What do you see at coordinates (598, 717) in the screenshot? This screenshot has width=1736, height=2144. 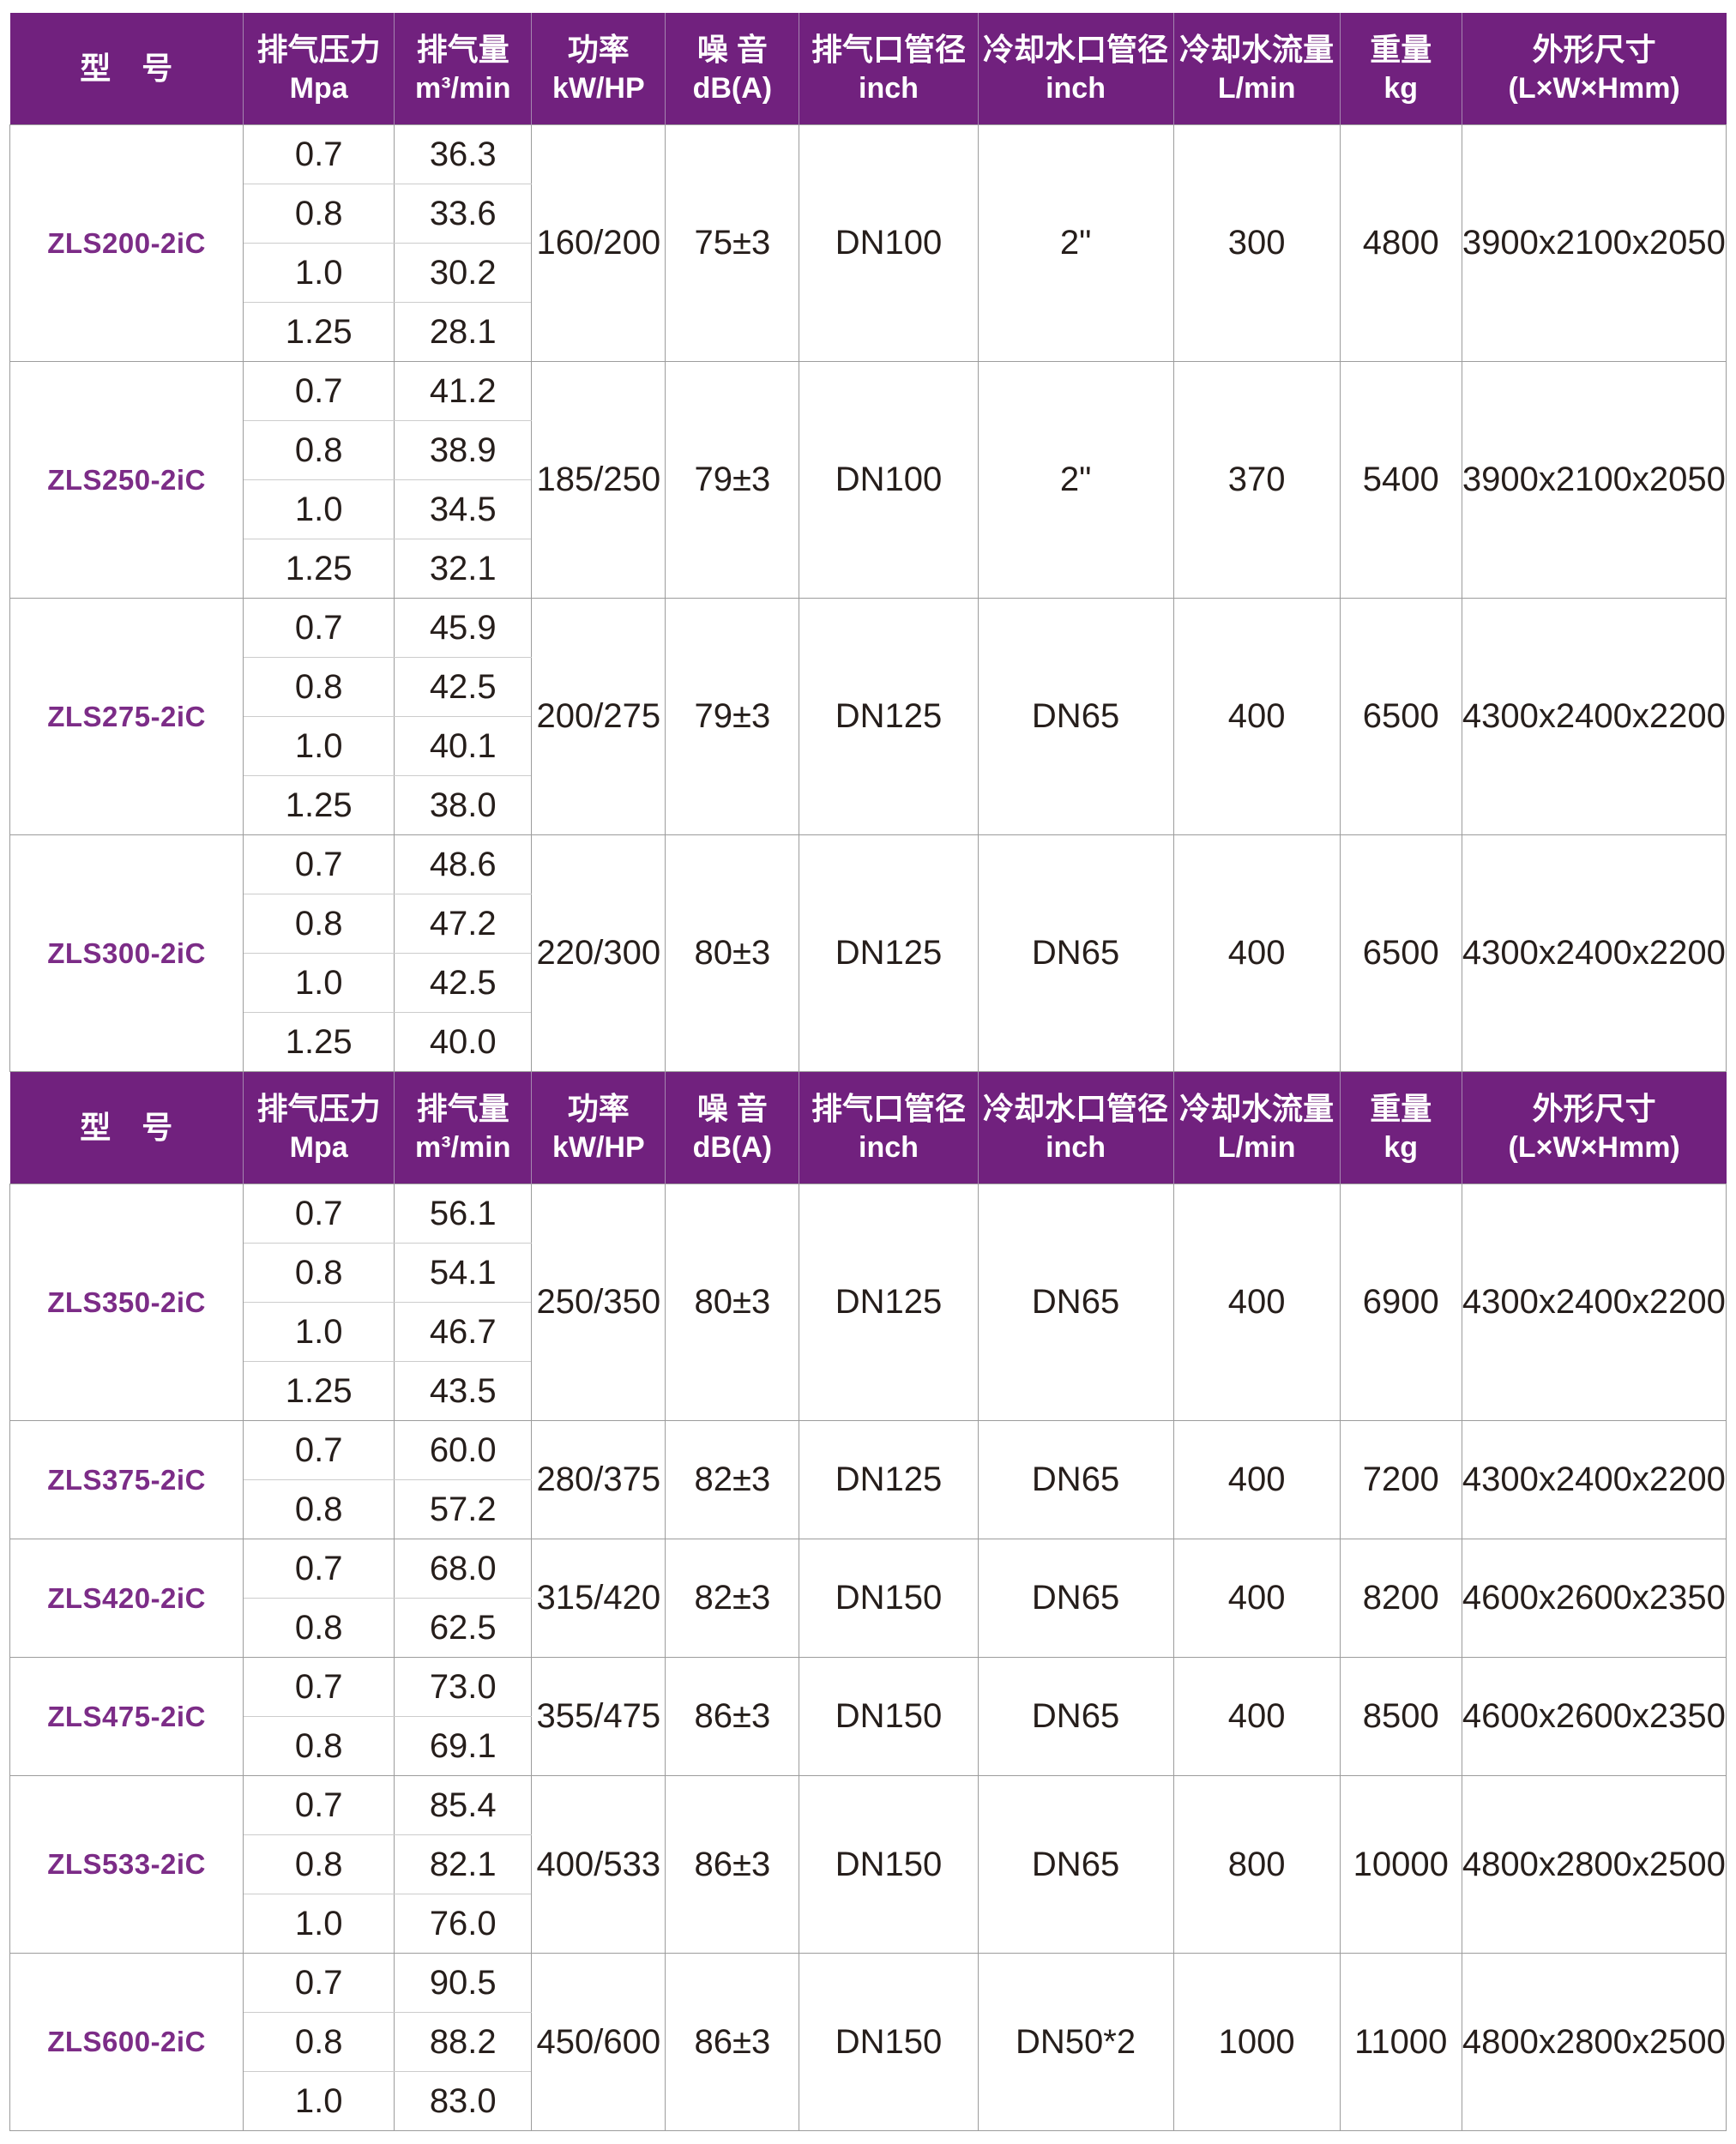 I see `power-cell: 200/275` at bounding box center [598, 717].